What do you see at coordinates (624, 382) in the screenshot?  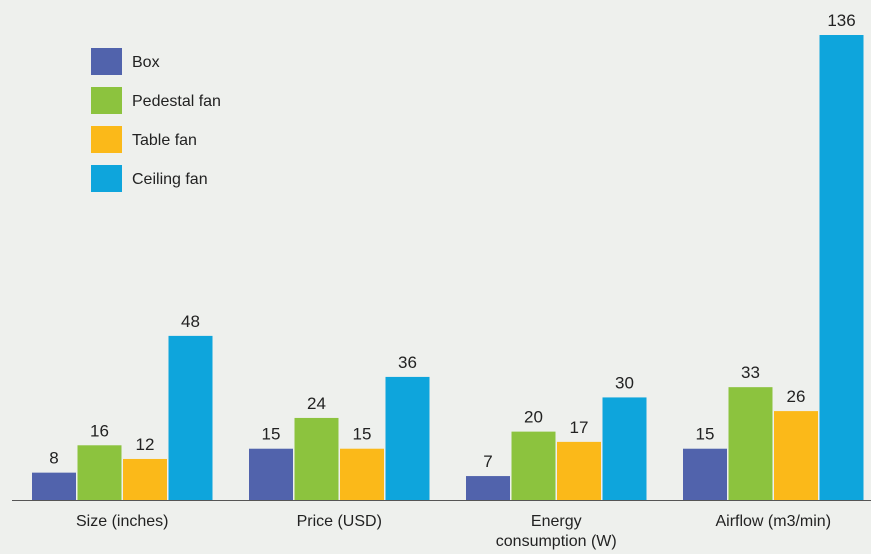 I see `data-label: 30` at bounding box center [624, 382].